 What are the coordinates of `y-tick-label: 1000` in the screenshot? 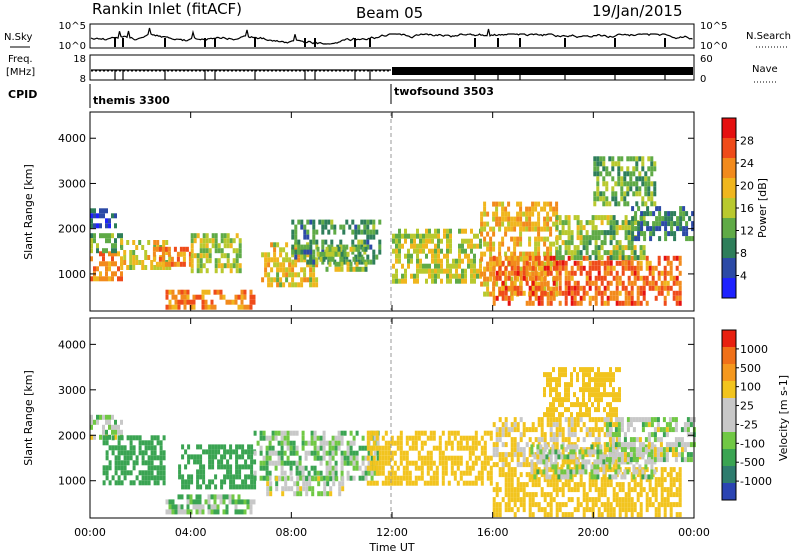 It's located at (72, 481).